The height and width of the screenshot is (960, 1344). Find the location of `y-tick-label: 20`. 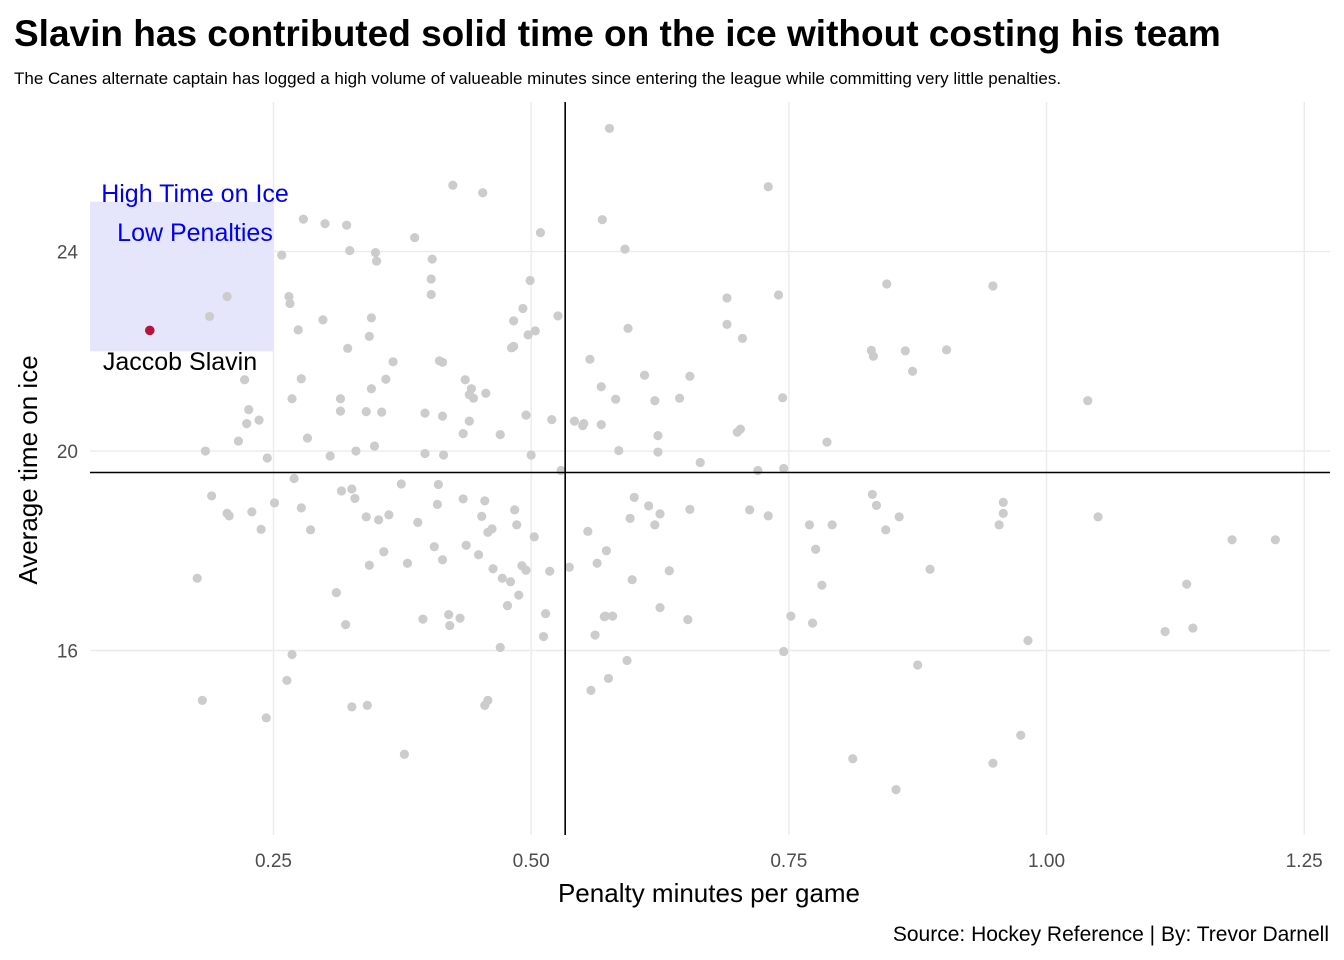

y-tick-label: 20 is located at coordinates (67, 452).